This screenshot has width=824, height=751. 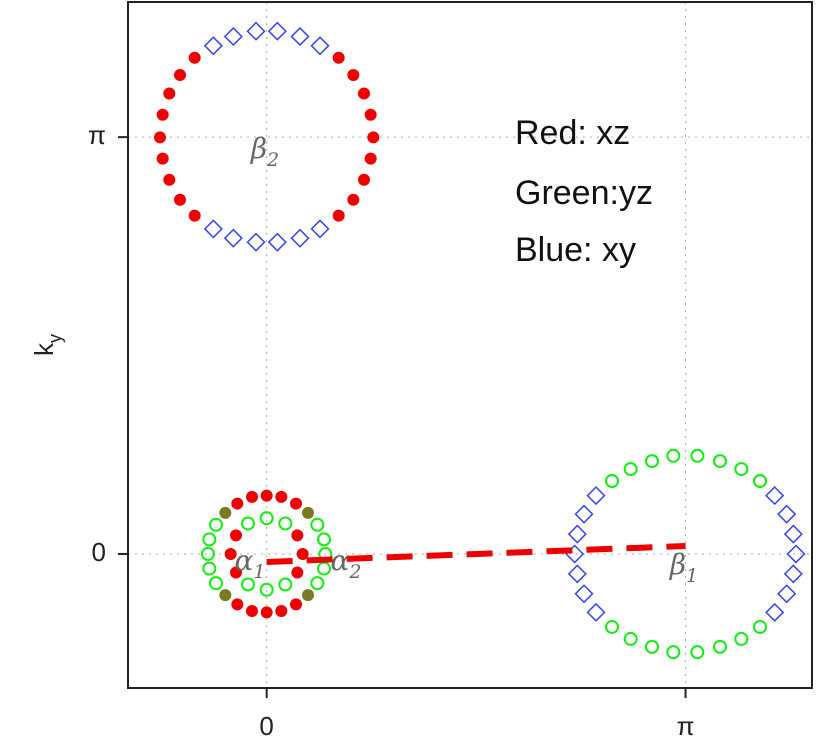 What do you see at coordinates (55, 338) in the screenshot?
I see `y-axis-label-sub: y` at bounding box center [55, 338].